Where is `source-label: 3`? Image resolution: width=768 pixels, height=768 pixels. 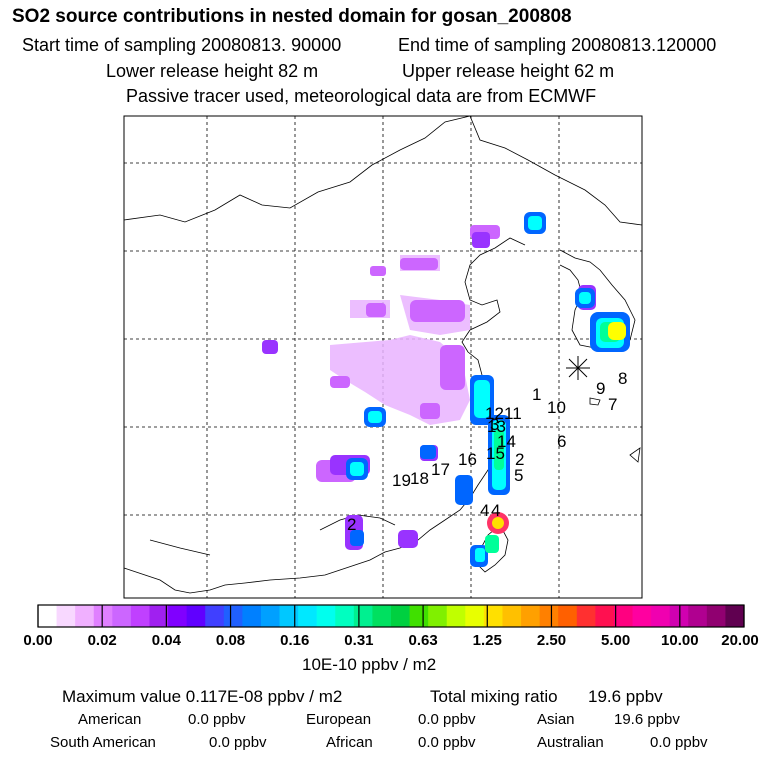
source-label: 3 is located at coordinates (494, 424).